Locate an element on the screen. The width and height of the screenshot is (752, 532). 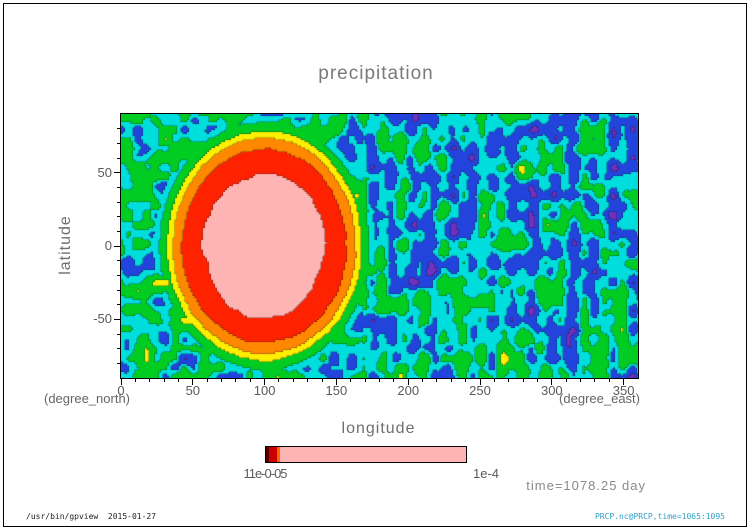
y-tick-label: 0 is located at coordinates (108, 245).